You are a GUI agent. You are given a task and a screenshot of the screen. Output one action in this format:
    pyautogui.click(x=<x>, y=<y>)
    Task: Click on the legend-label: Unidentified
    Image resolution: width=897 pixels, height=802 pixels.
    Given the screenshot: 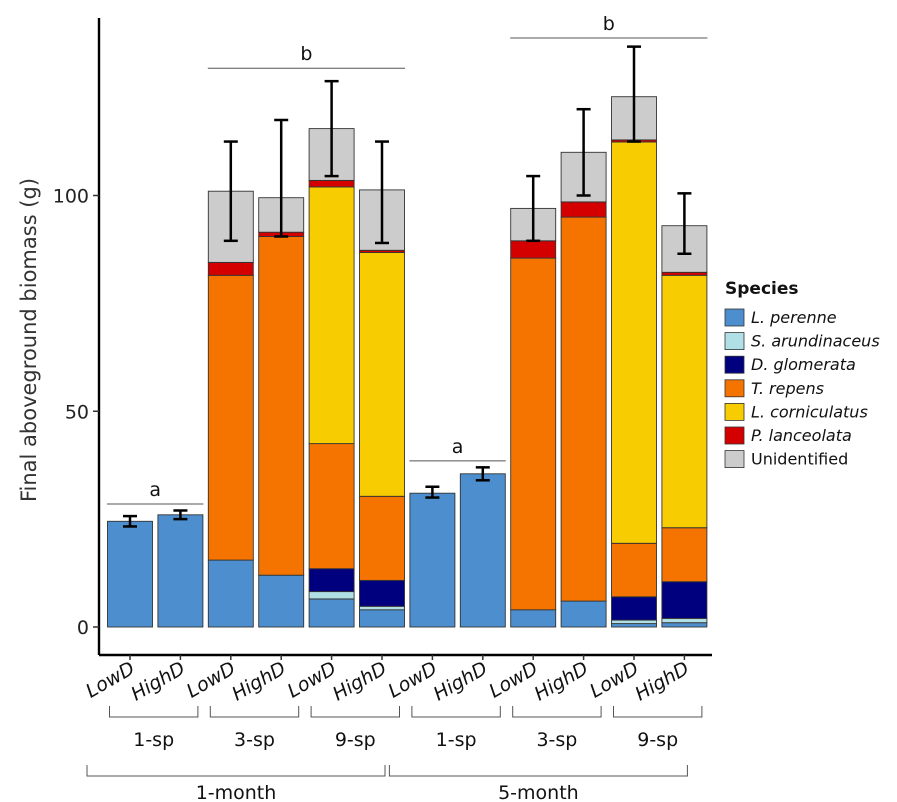 What is the action you would take?
    pyautogui.click(x=799, y=459)
    